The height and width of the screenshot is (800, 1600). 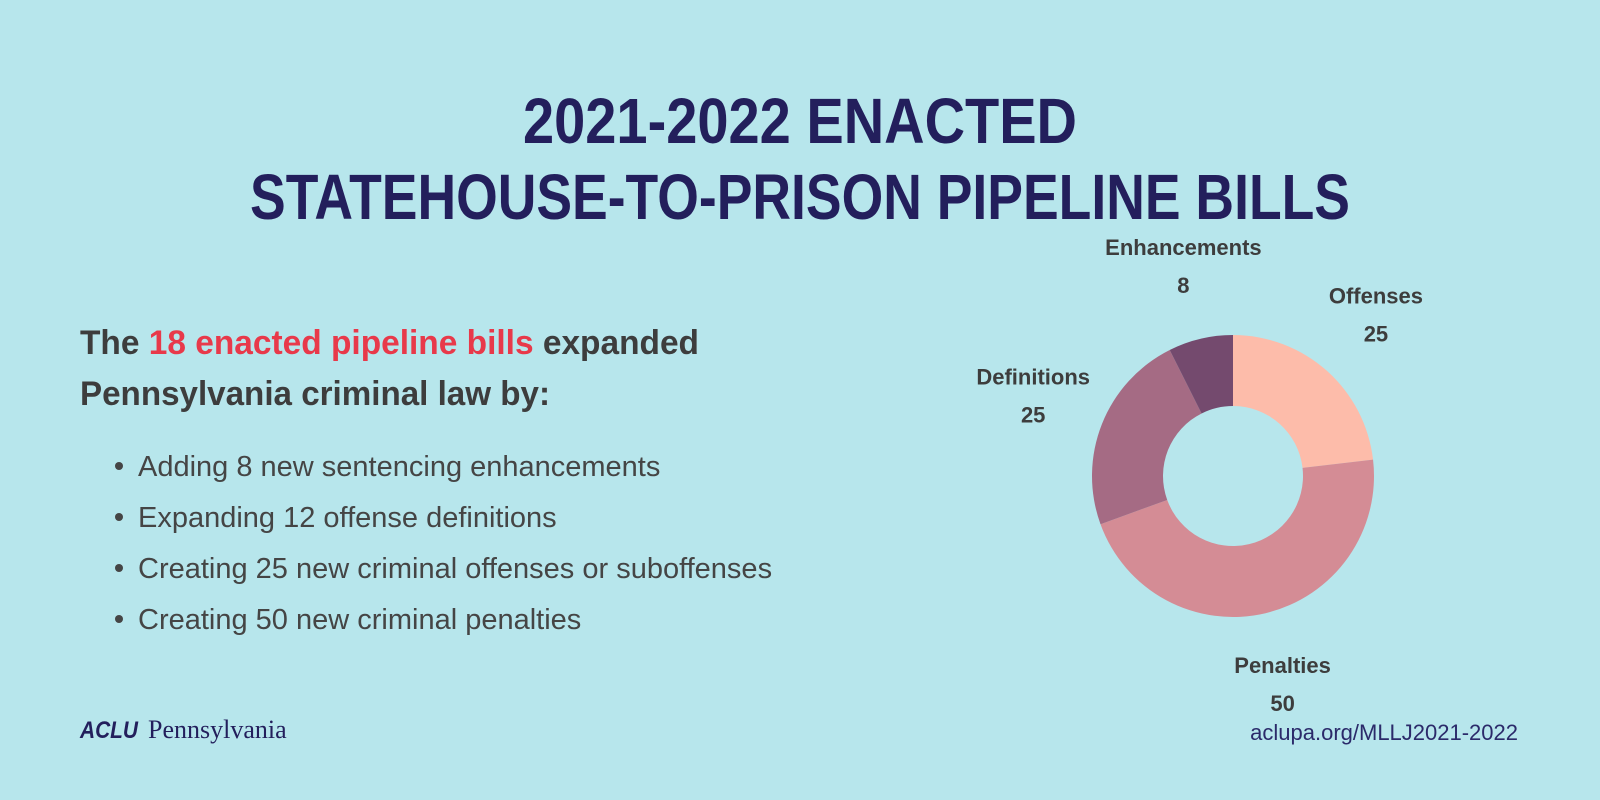 What do you see at coordinates (347, 518) in the screenshot?
I see `bullet-text: Expanding 12 offense definitions` at bounding box center [347, 518].